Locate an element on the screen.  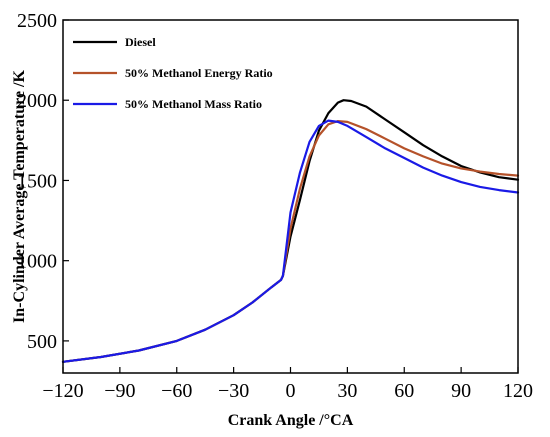
legend-entry: 50% Methanol Energy Ratio is located at coordinates (199, 73).